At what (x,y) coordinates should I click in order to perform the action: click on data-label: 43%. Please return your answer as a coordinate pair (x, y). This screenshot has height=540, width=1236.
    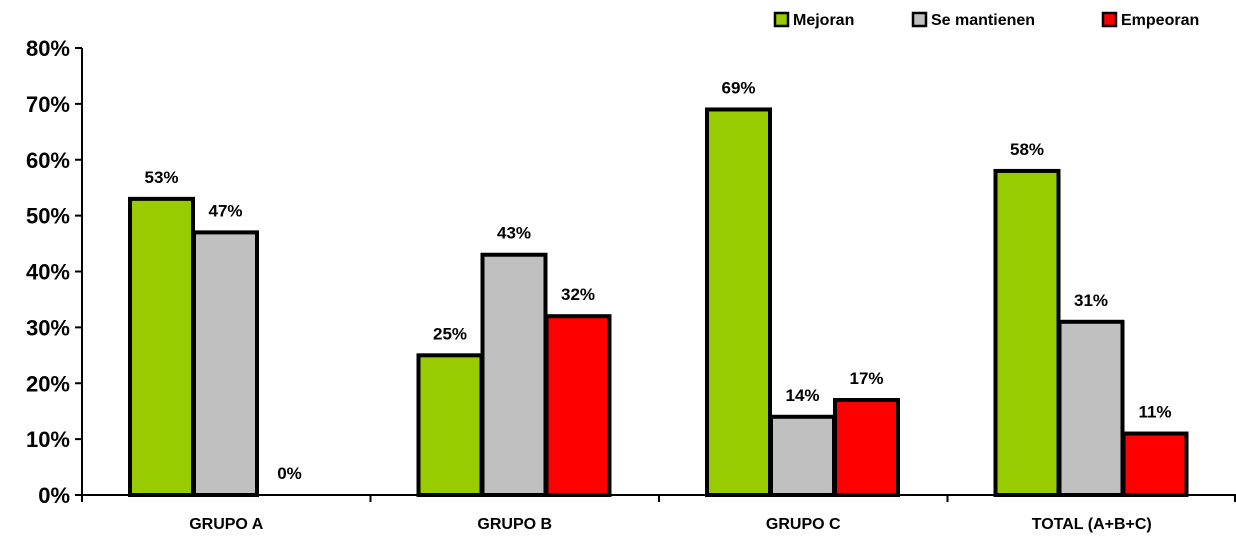
    Looking at the image, I should click on (514, 233).